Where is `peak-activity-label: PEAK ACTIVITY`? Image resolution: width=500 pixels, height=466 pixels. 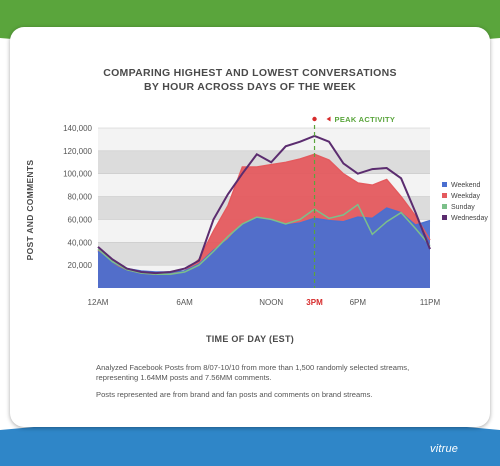 peak-activity-label: PEAK ACTIVITY is located at coordinates (365, 119).